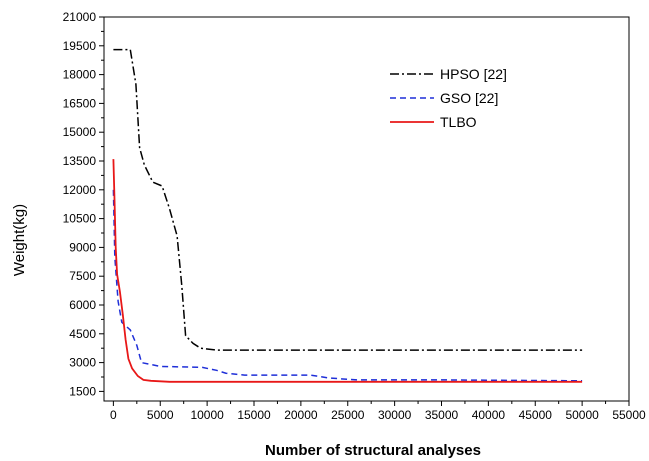 The image size is (649, 461). Describe the element at coordinates (254, 415) in the screenshot. I see `x-tick-label: 15000` at that location.